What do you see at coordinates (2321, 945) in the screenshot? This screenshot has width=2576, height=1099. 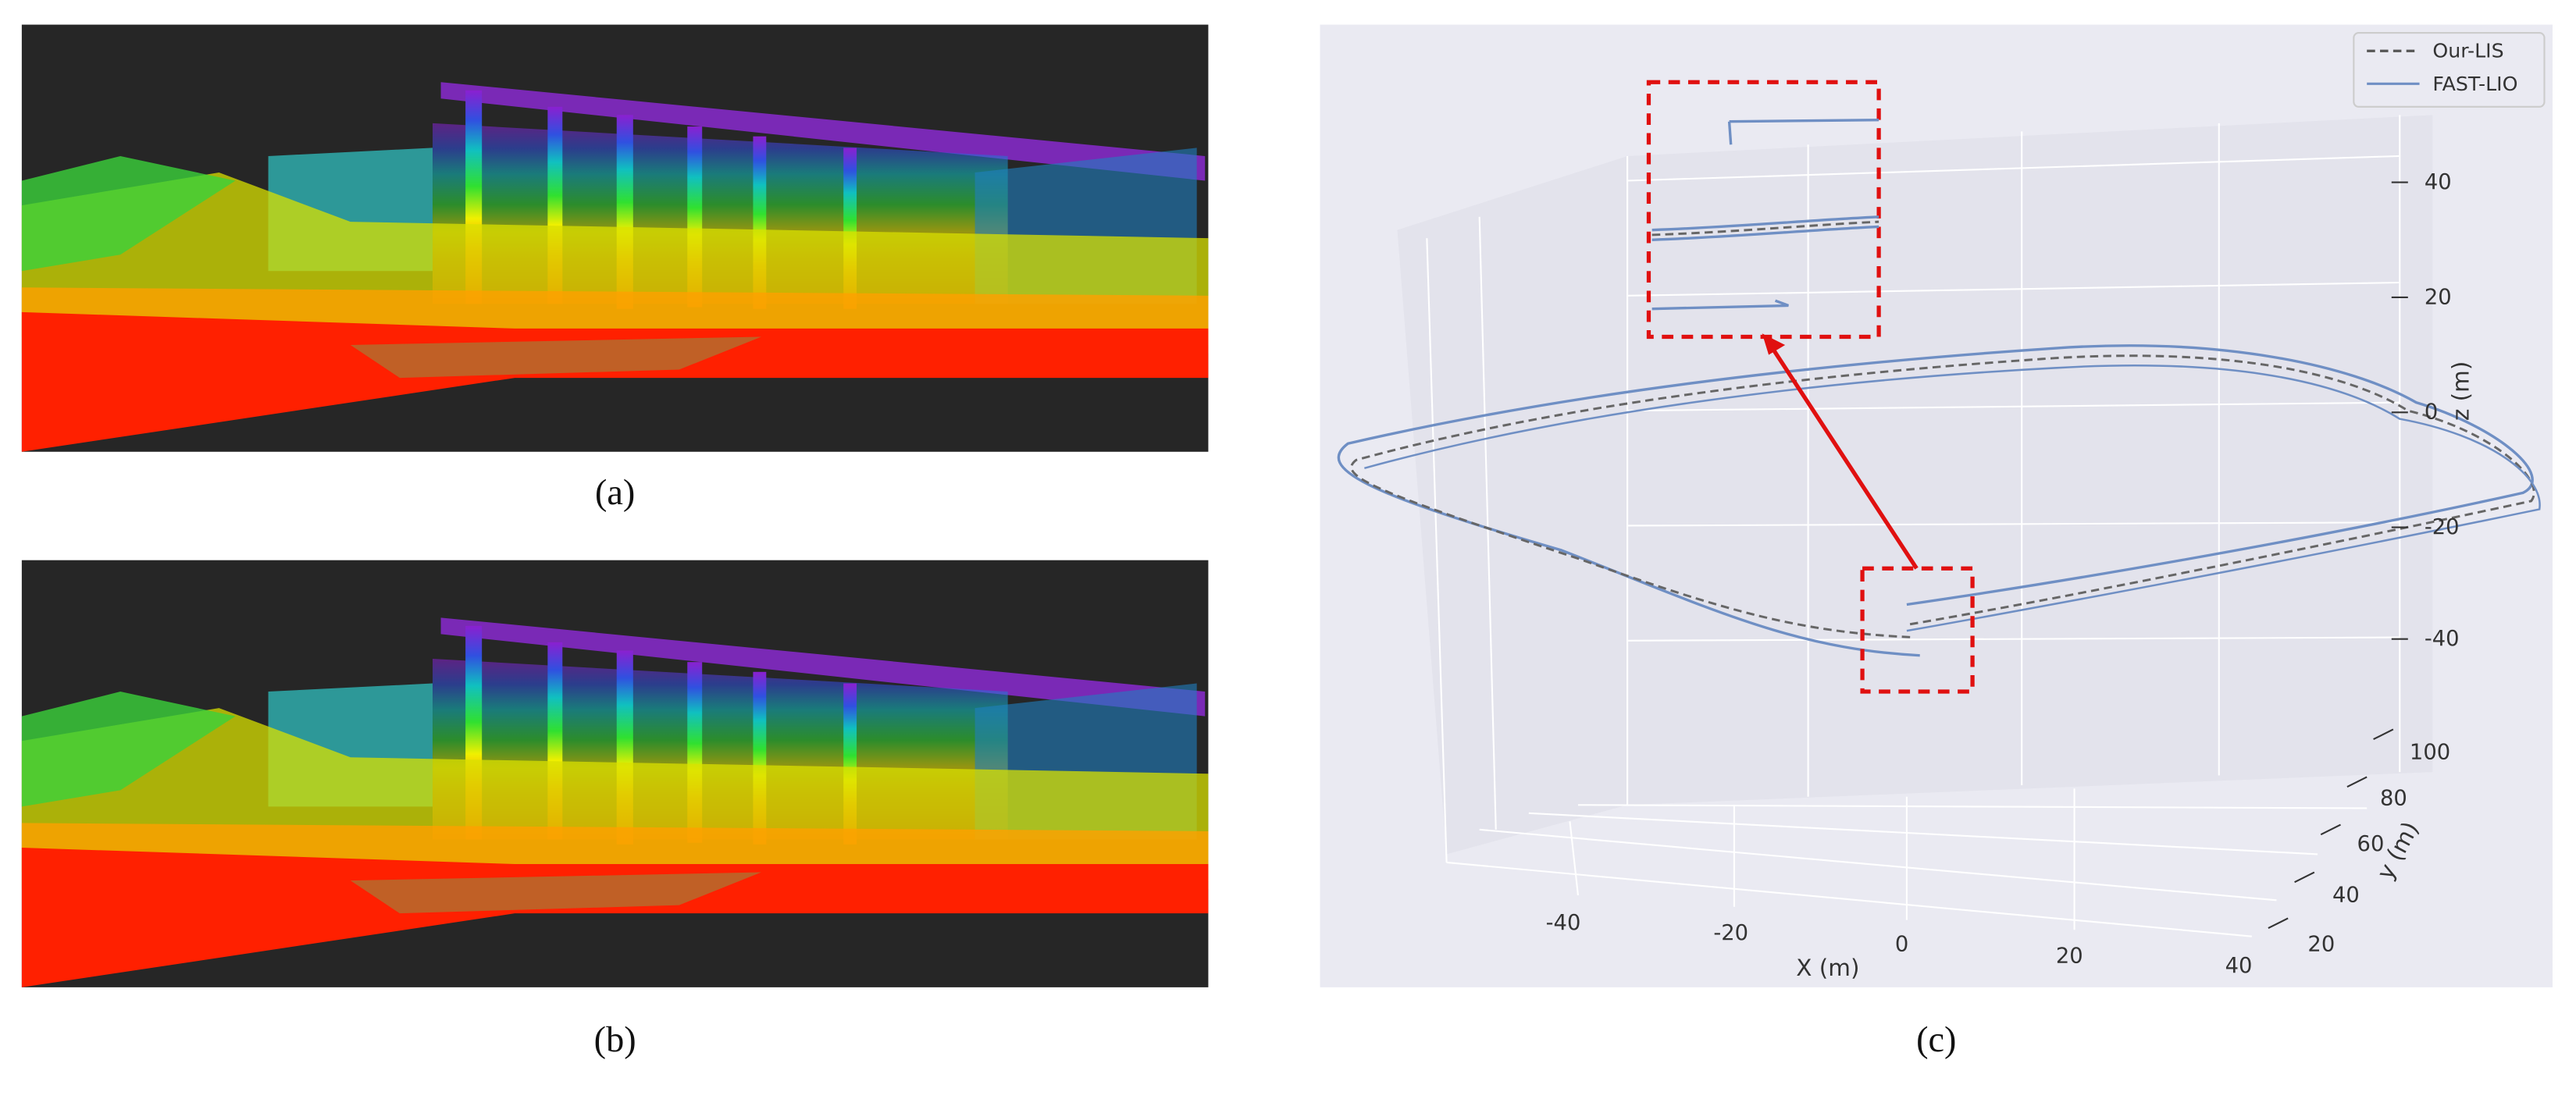 I see `y-tick-label: 20` at bounding box center [2321, 945].